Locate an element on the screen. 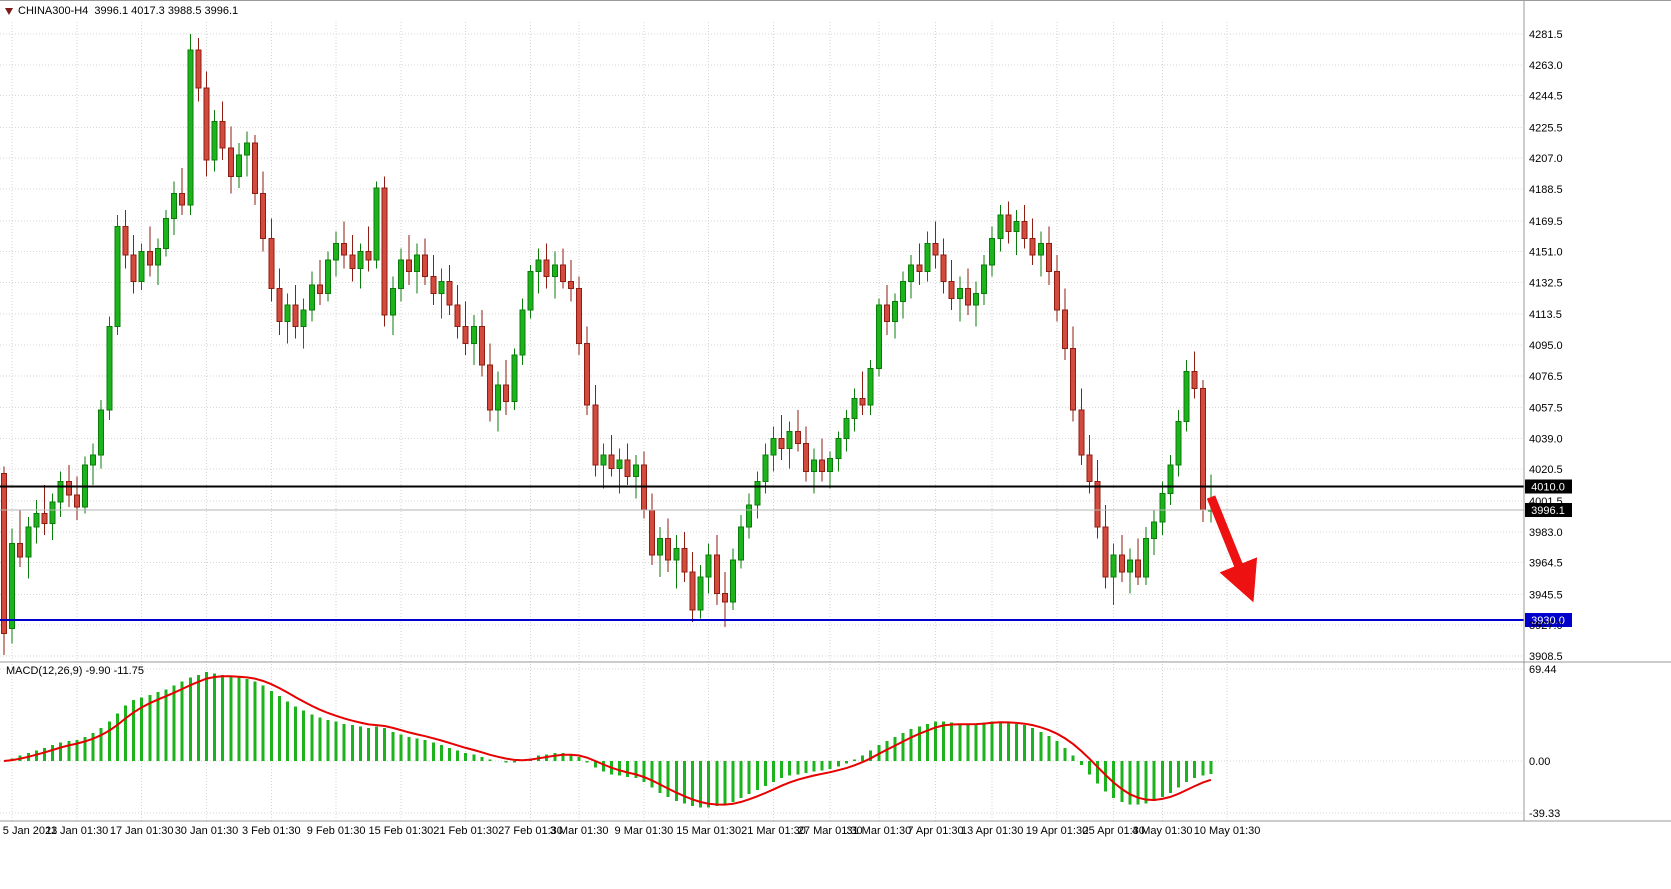  macd-axis-label: -39.33 is located at coordinates (1544, 814).